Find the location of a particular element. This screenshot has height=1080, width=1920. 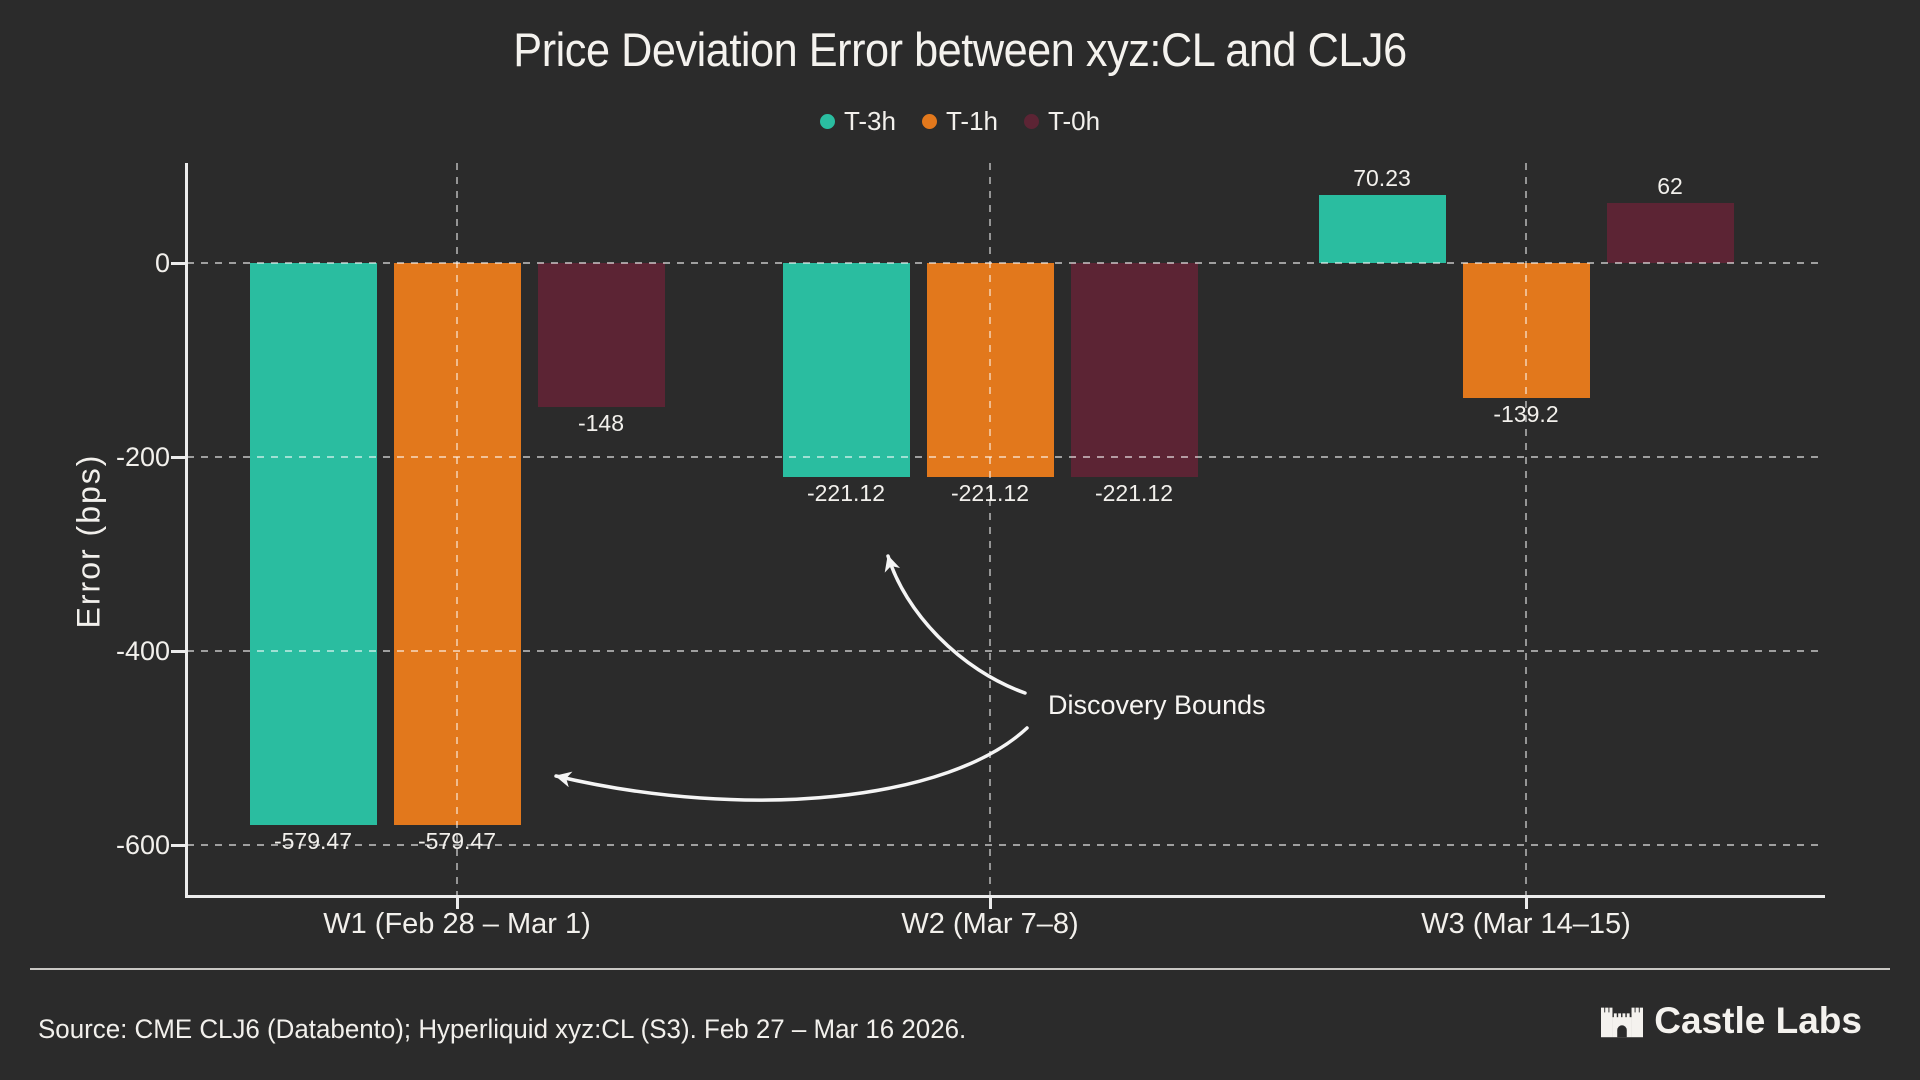

legend-item-t-0h: T-0h is located at coordinates (1062, 121).